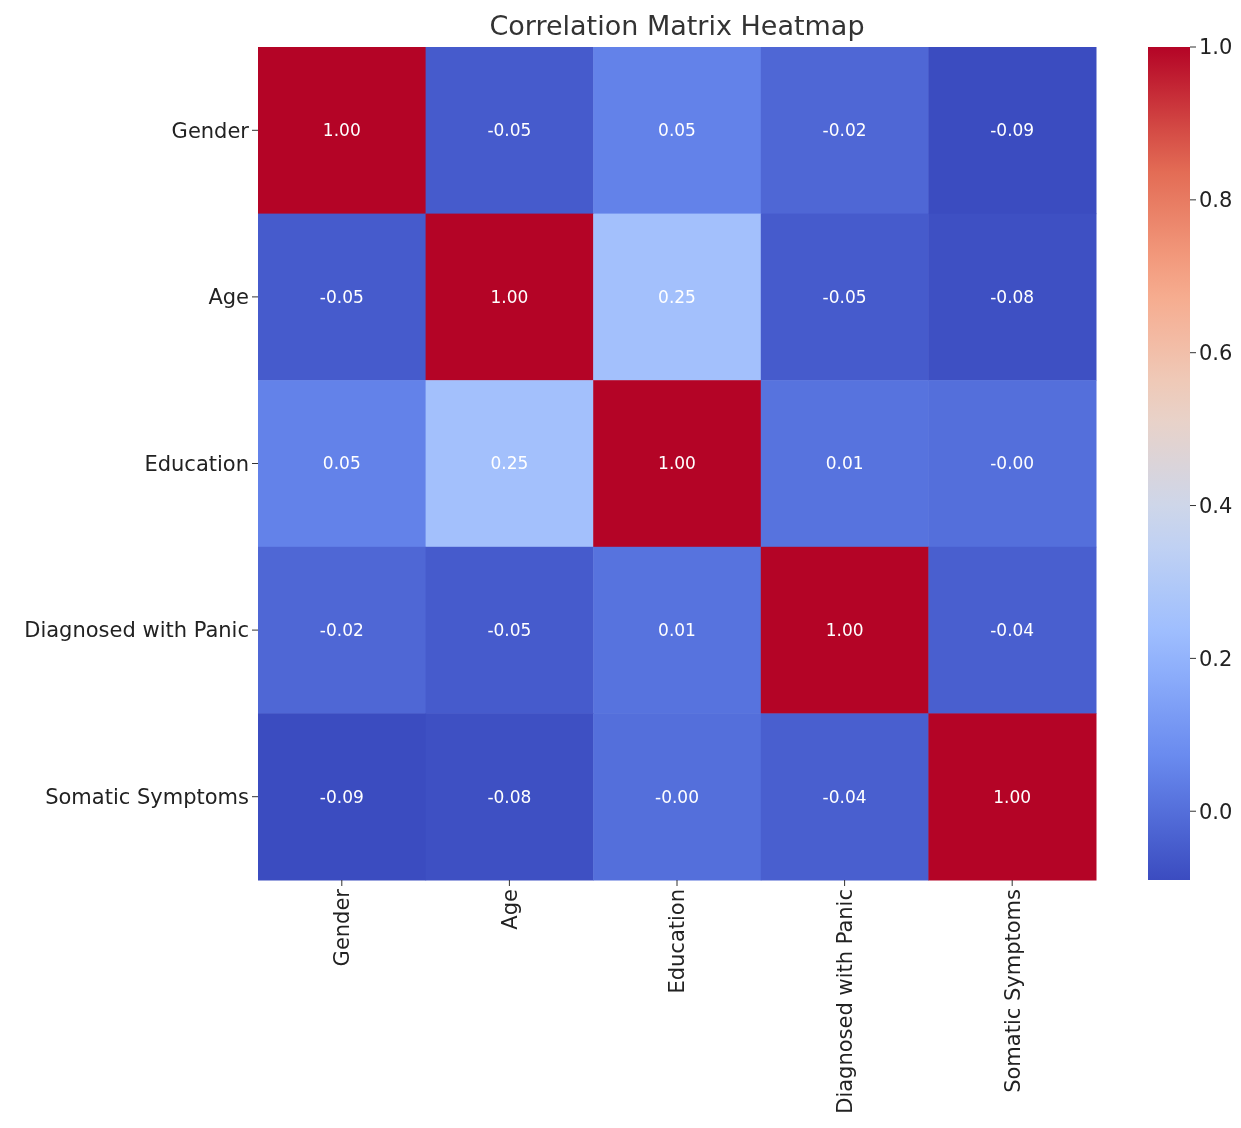  I want to click on color-bar-label: 0.4, so click(1216, 505).